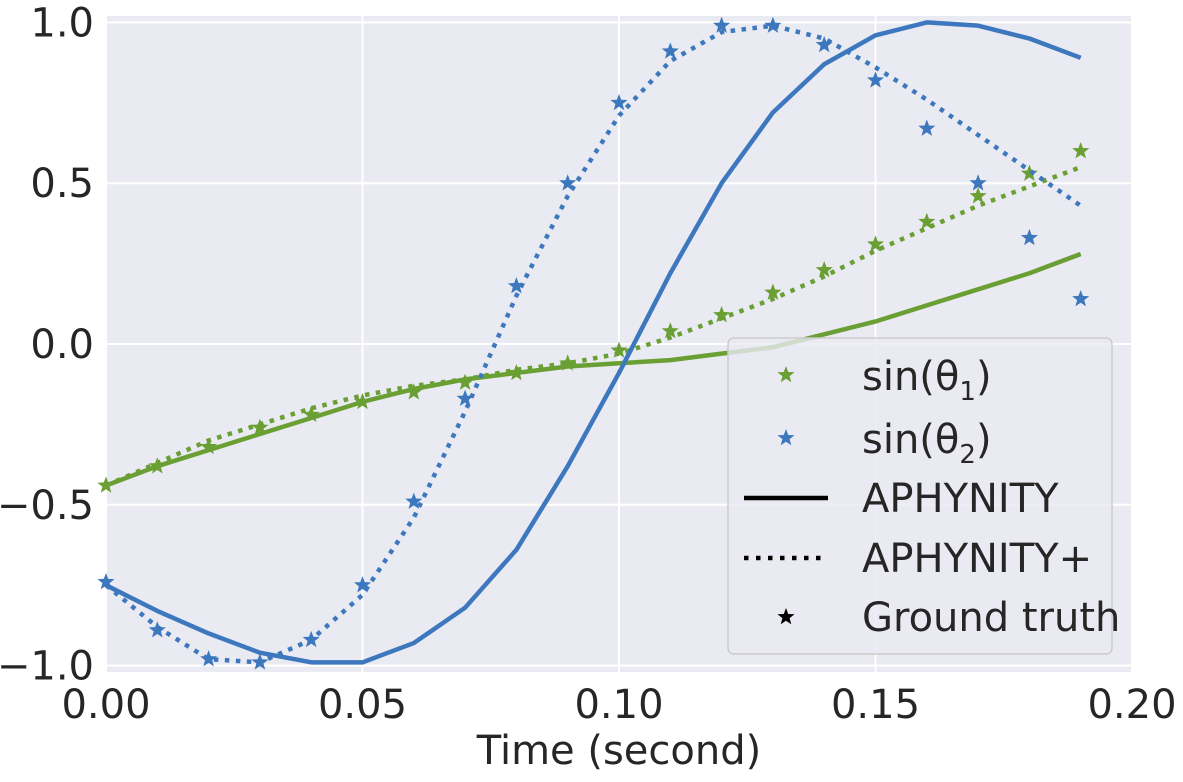 The width and height of the screenshot is (1183, 782). What do you see at coordinates (105, 705) in the screenshot?
I see `x-tick-label: 0.00` at bounding box center [105, 705].